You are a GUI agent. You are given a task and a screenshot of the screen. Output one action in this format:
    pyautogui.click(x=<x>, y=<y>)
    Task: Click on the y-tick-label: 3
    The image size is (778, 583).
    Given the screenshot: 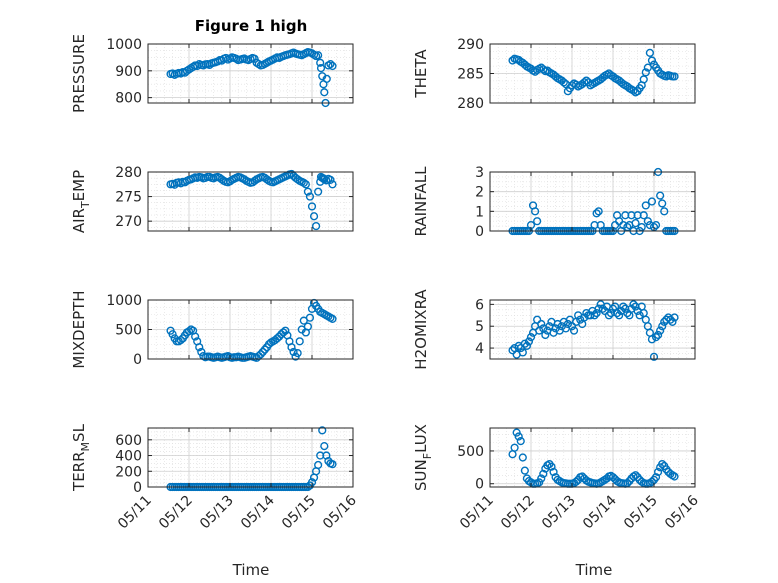 What is the action you would take?
    pyautogui.click(x=479, y=173)
    